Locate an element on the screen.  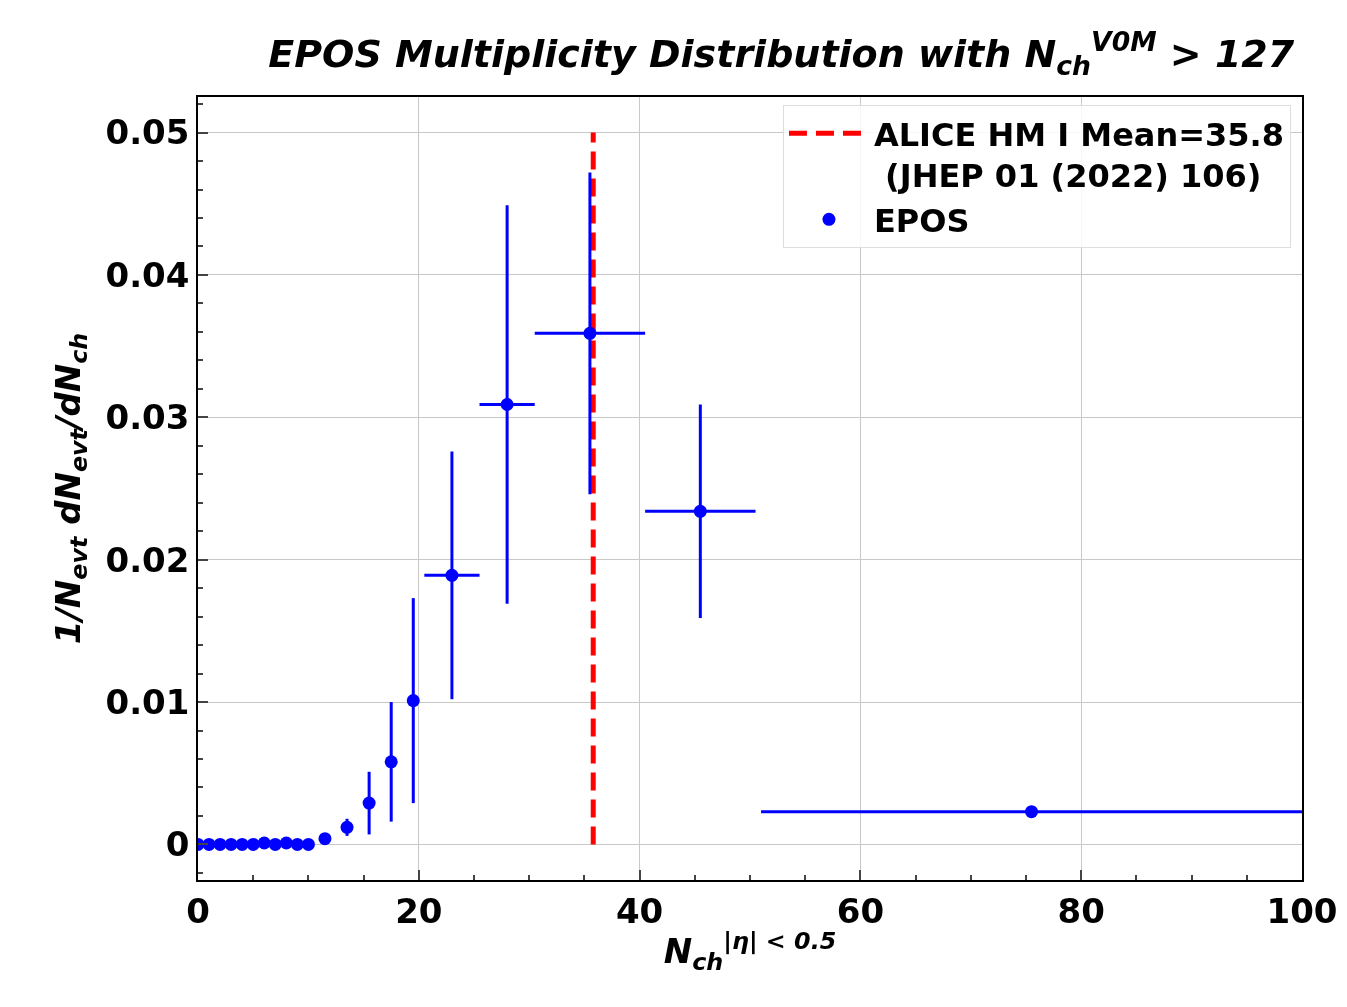
legend-label: ALICE HM I Mean=35.8 (JHEP 01 (2022) 106) is located at coordinates (1079, 155).